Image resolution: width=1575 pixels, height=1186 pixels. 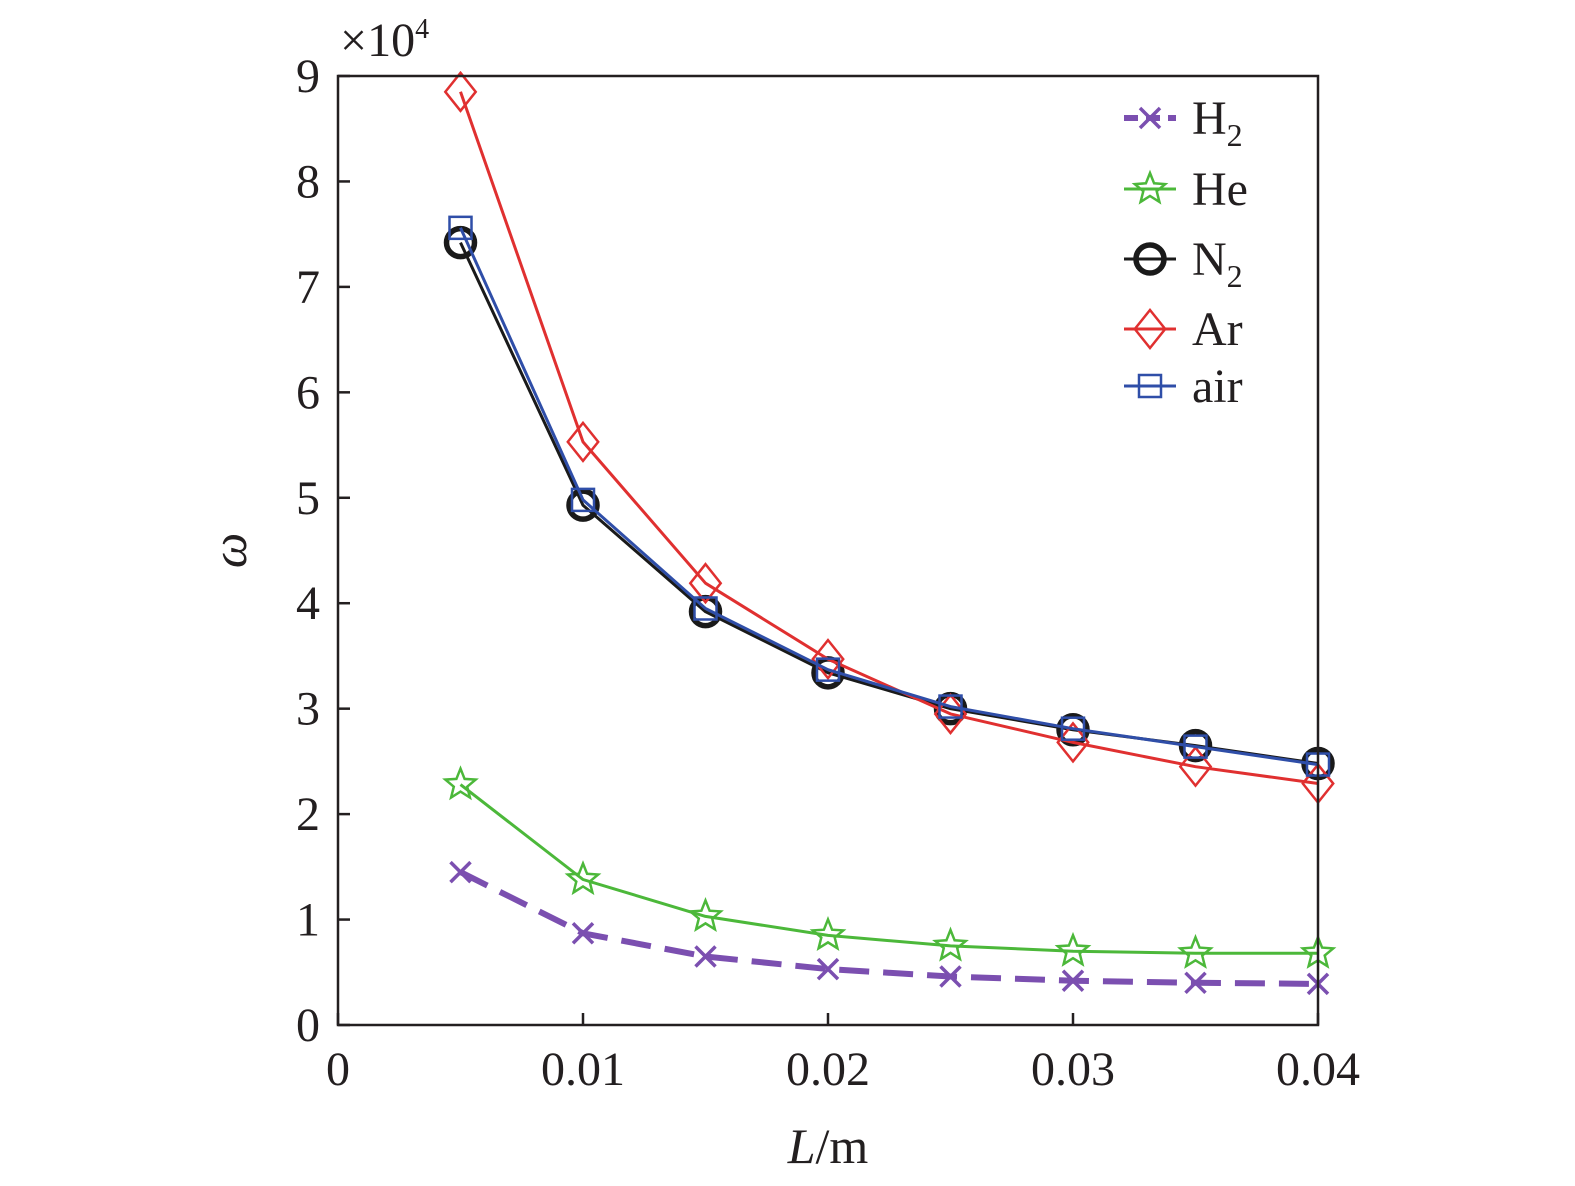 I want to click on series-air-point-6-shape, so click(x=1195, y=746).